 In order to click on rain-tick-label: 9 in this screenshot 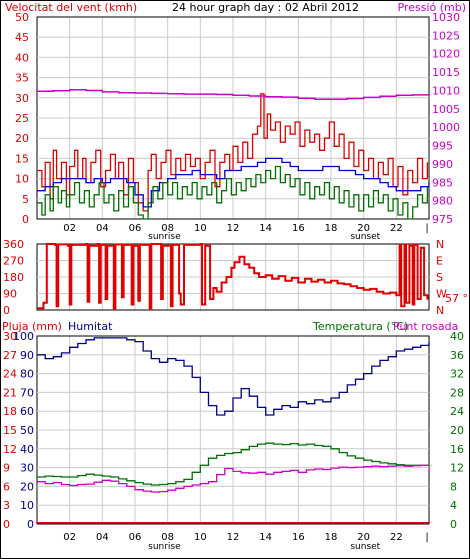, I will do `click(6, 468)`.